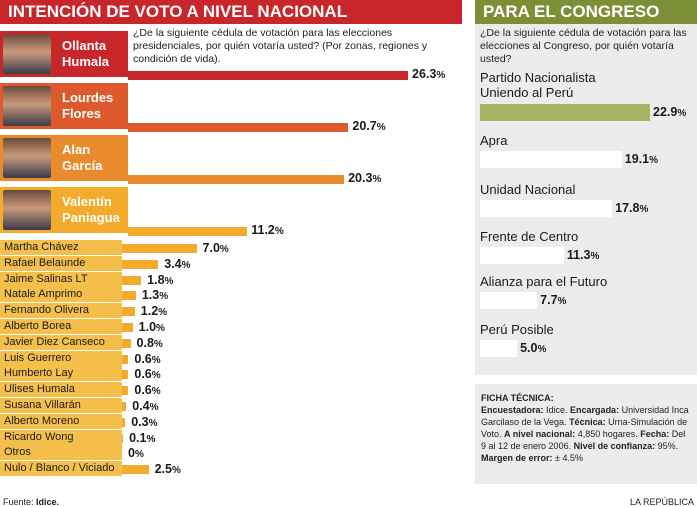 The image size is (697, 507). I want to click on candidate-label: Lourdes Flores, so click(64, 106).